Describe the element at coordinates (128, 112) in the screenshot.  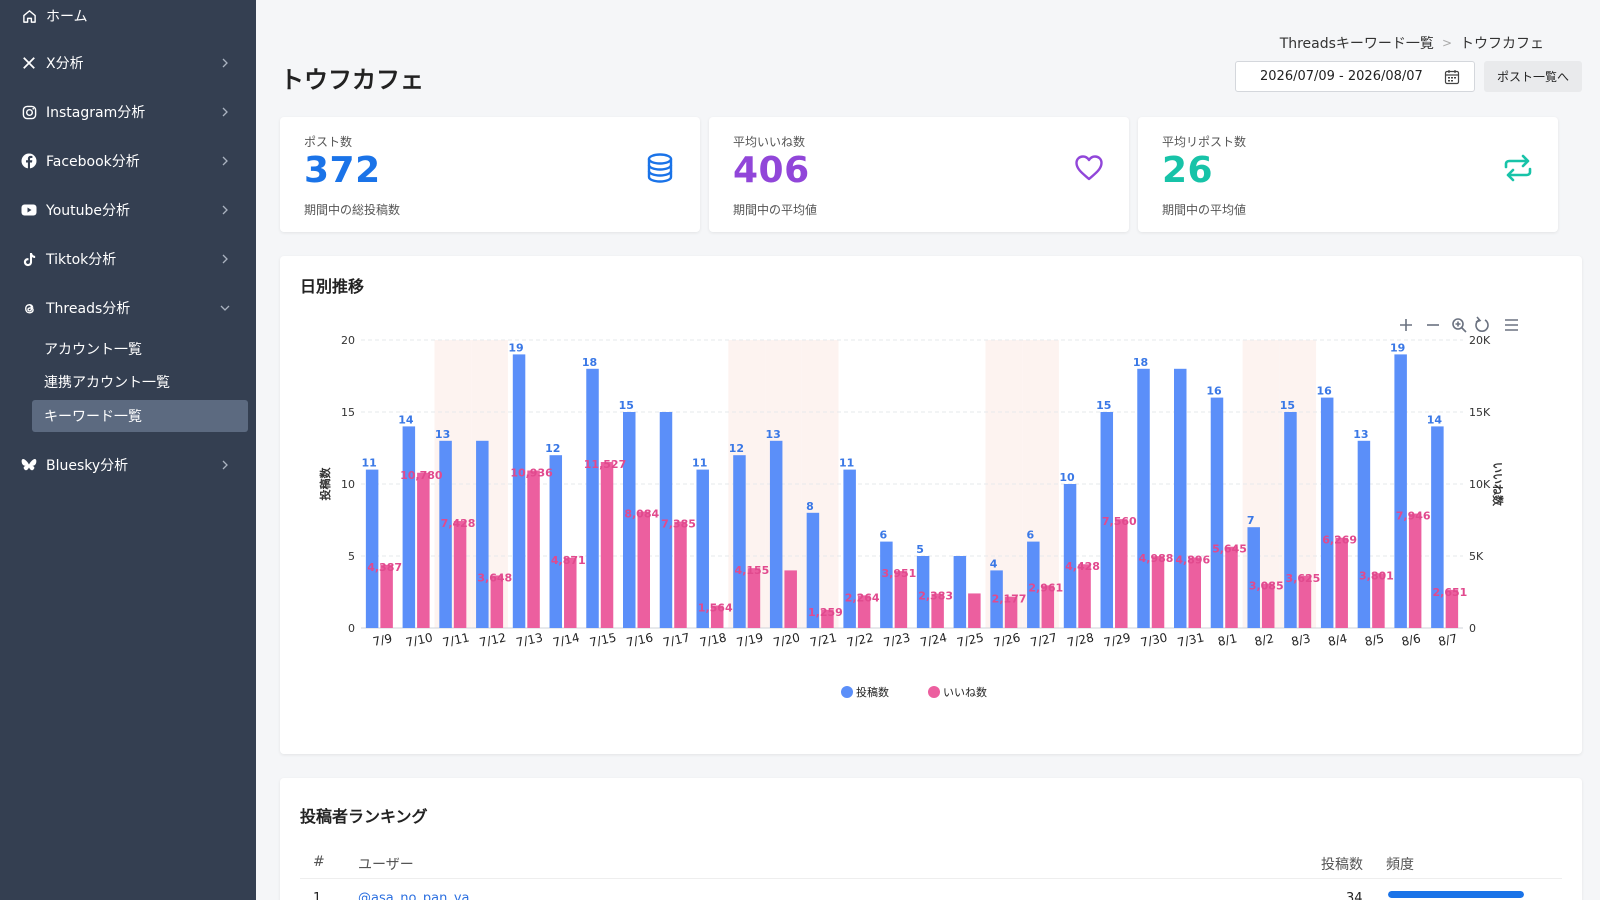
I see `sidebar-item-instagram: Instagram分析` at that location.